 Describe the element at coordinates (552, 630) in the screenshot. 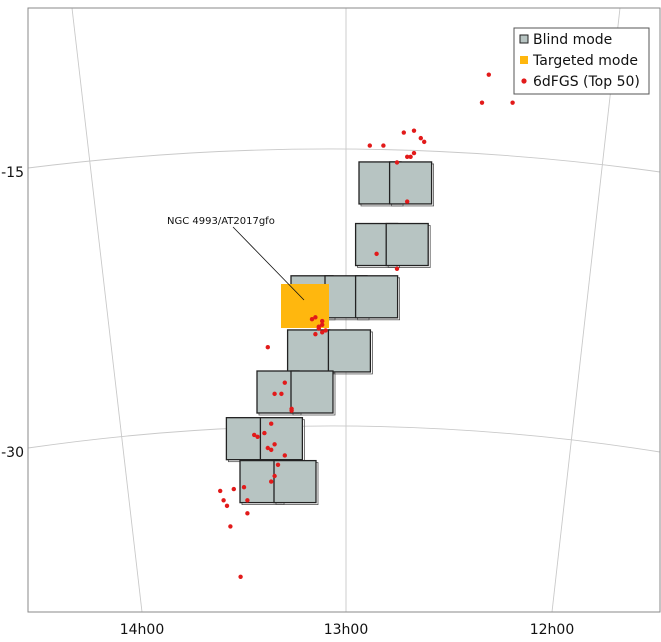

I see `x-tick-12h00: 12h00` at that location.